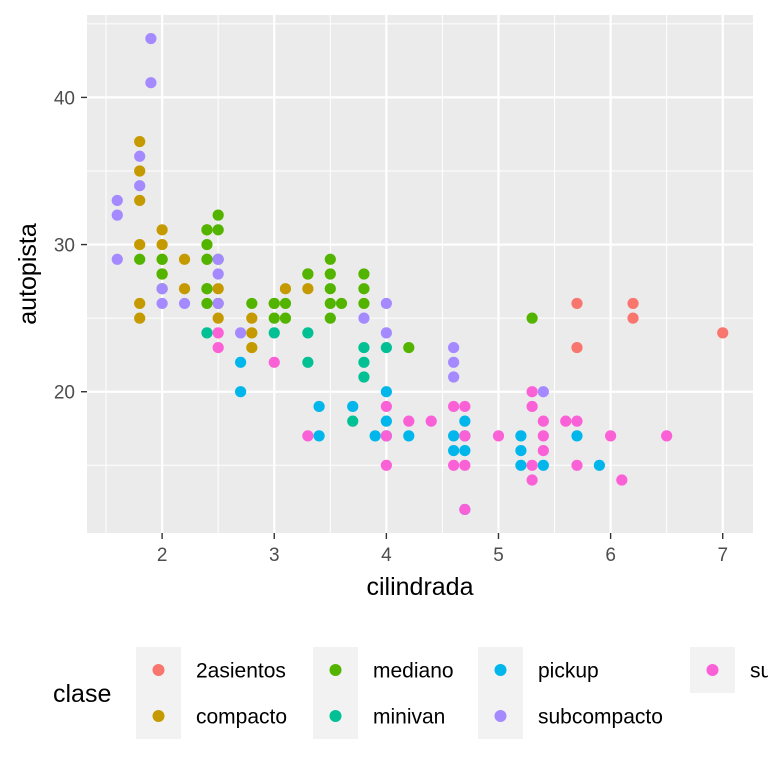 The image size is (768, 768). What do you see at coordinates (64, 246) in the screenshot?
I see `y-tick-label: 30` at bounding box center [64, 246].